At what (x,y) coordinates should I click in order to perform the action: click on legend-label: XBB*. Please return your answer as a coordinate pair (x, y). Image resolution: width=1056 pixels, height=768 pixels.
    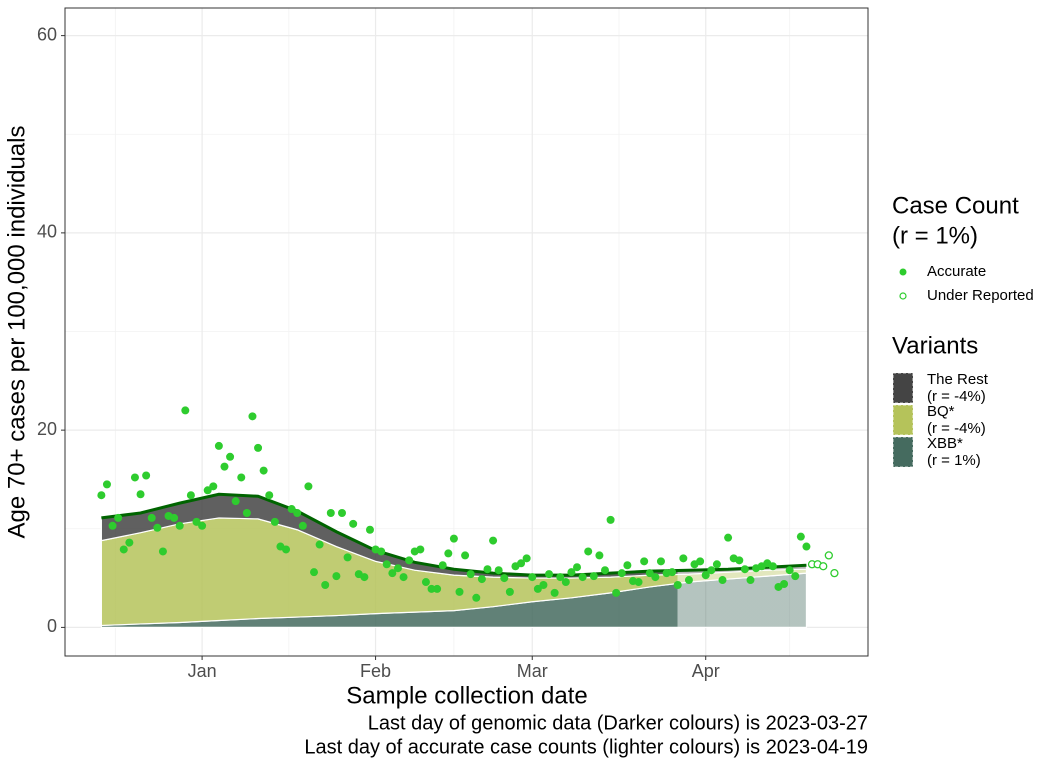
    Looking at the image, I should click on (945, 443).